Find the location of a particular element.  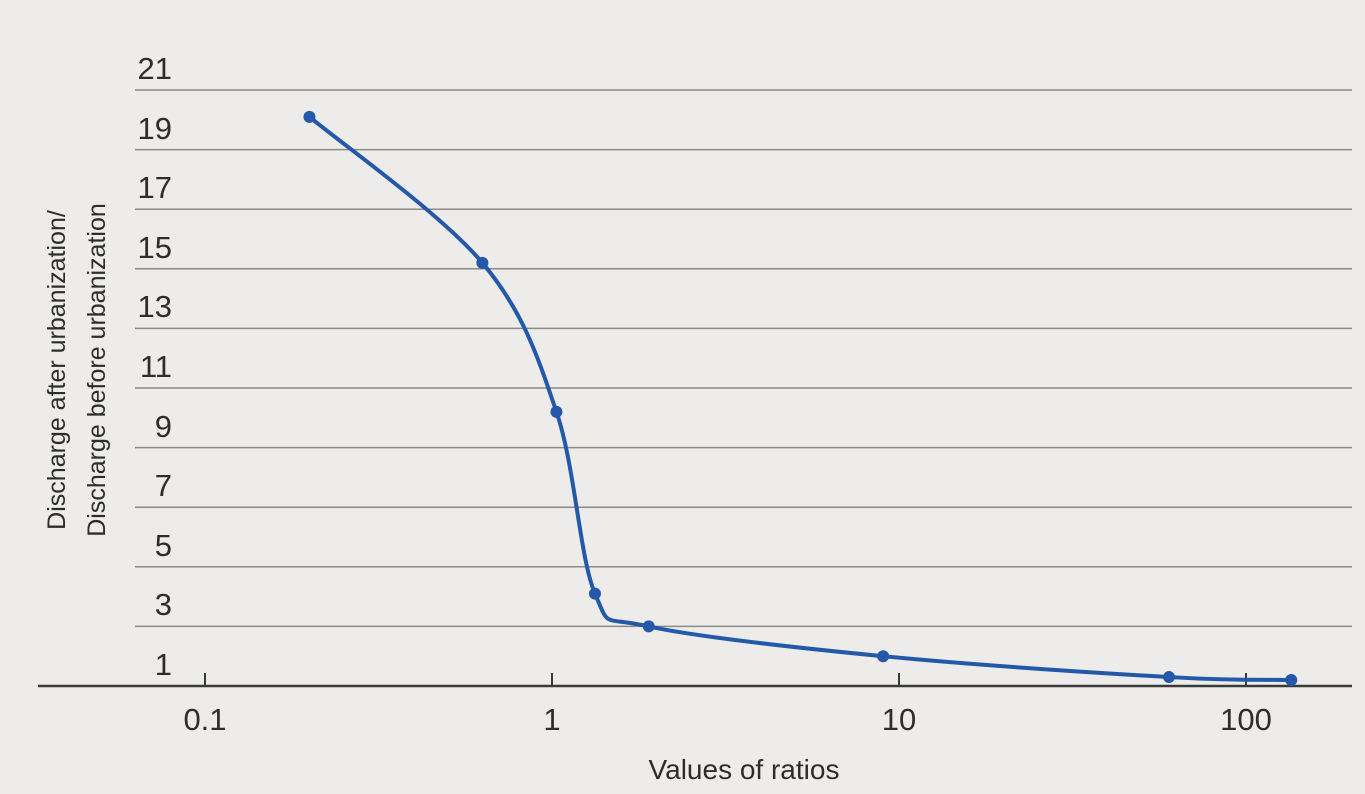

x-tick-label: 100 is located at coordinates (1246, 719).